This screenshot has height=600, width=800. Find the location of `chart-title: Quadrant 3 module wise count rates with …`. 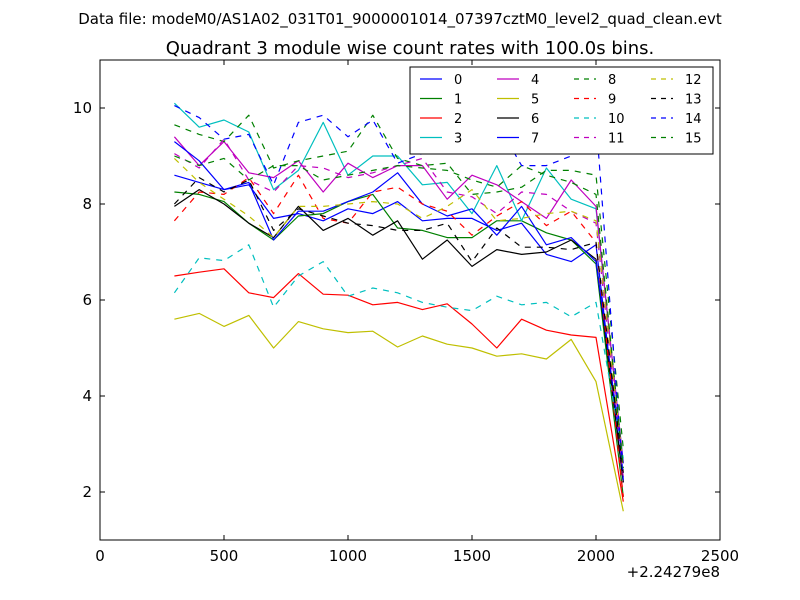

chart-title: Quadrant 3 module wise count rates with … is located at coordinates (410, 48).